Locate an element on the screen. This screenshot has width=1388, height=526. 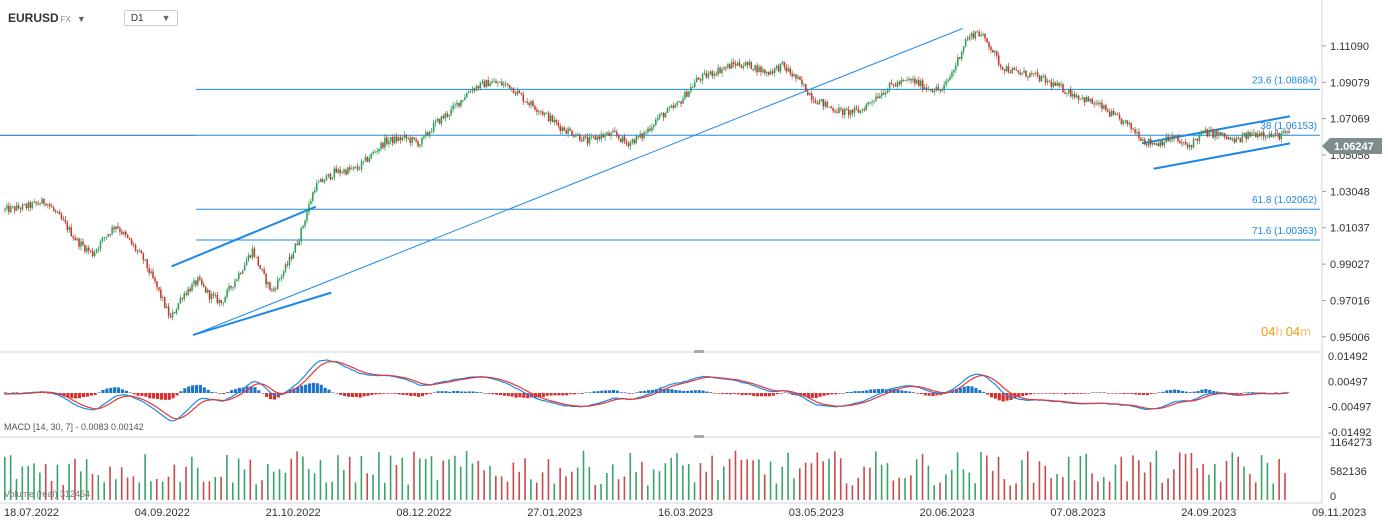
time-tick-label: 24.09.2023 is located at coordinates (1208, 513).